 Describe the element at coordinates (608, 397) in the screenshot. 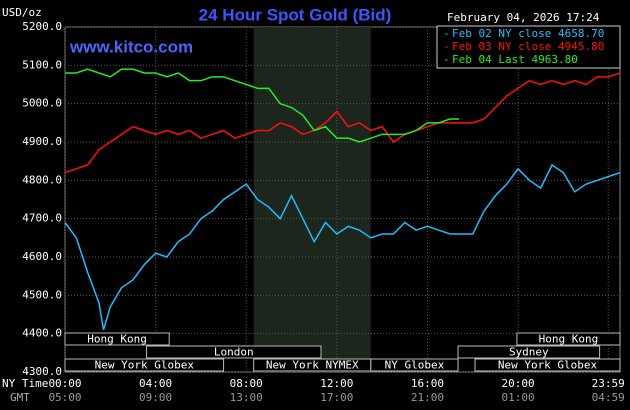

I see `gmt-tick-label: 04:59` at that location.